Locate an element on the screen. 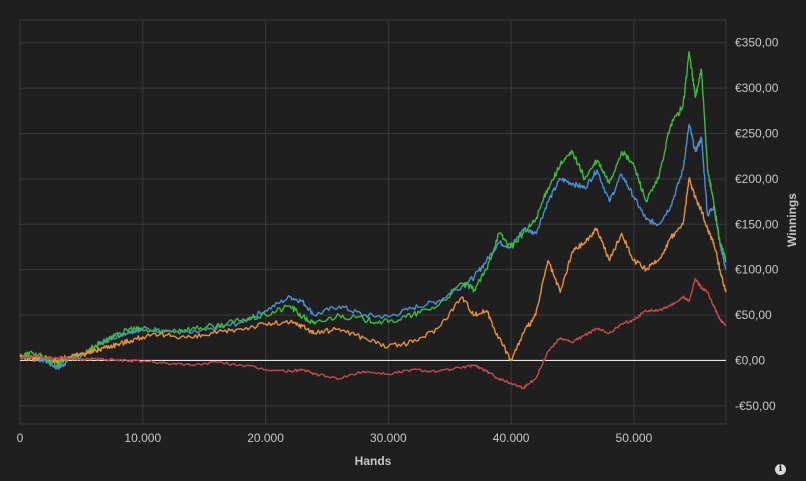 The width and height of the screenshot is (806, 481). y-axis-title: Winnings is located at coordinates (792, 220).